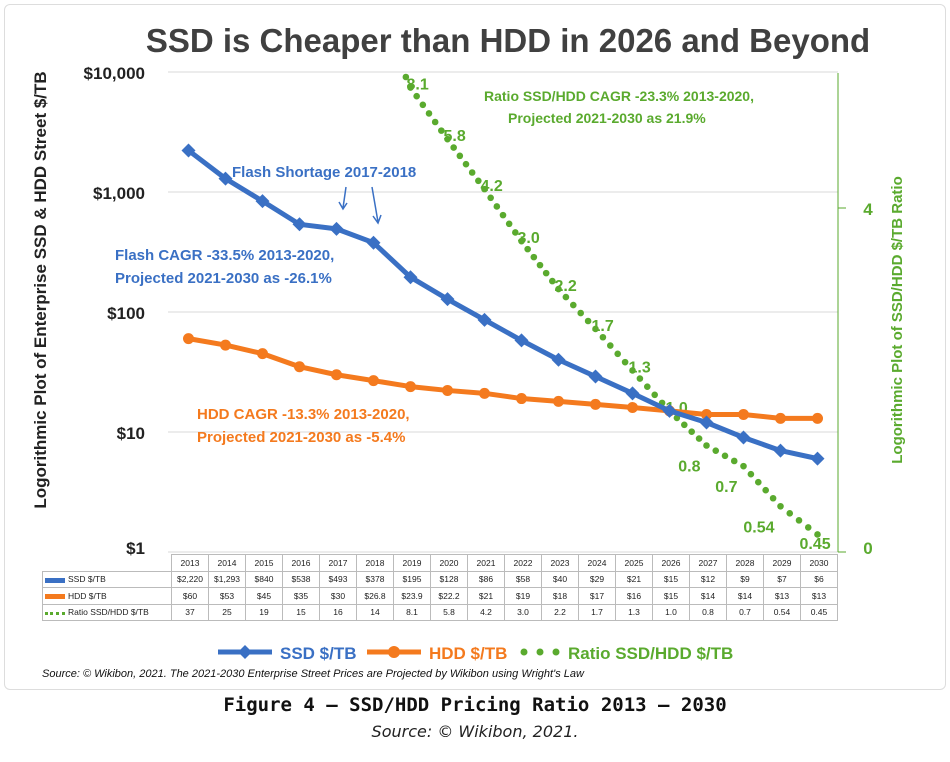  Describe the element at coordinates (303, 414) in the screenshot. I see `annotation-hdd-cagr: HDD CAGR -13.3% 2013-2020,` at that location.